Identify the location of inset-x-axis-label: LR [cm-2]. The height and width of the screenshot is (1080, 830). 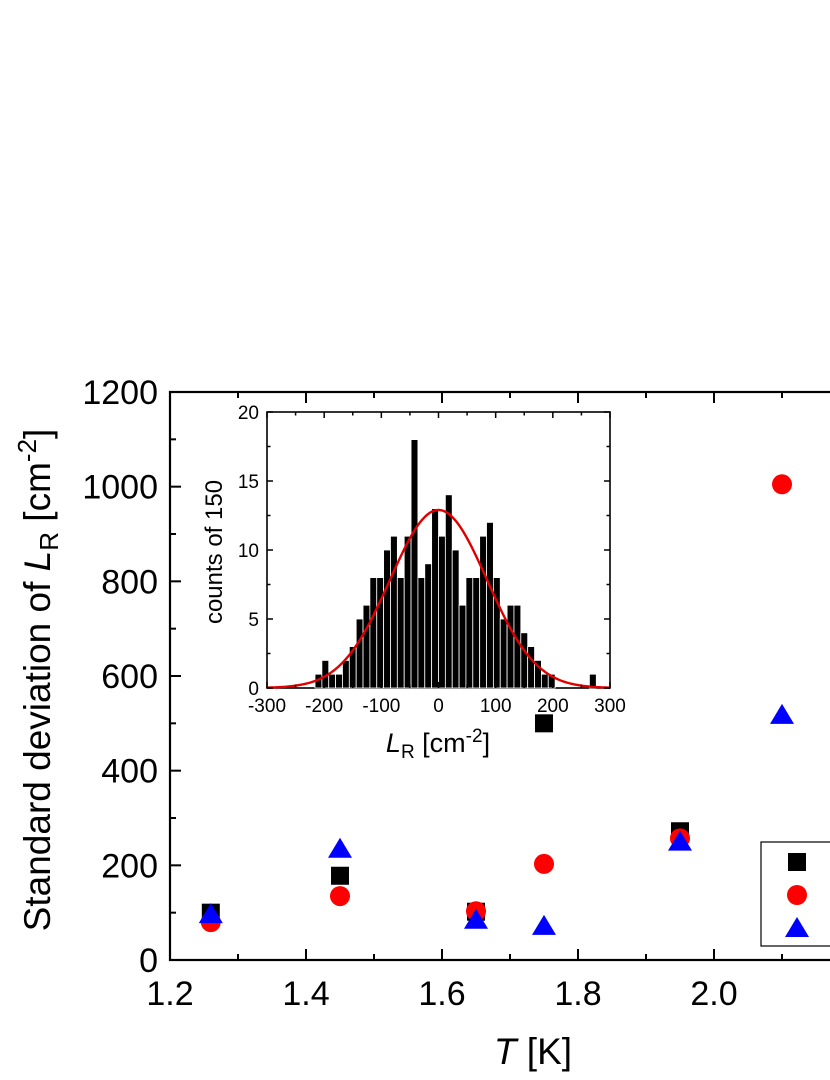
(438, 744).